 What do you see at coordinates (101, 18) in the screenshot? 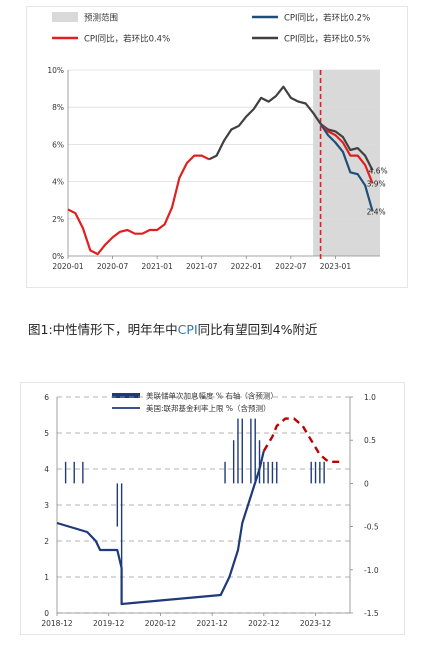
I see `legend-label-0: 预测范围` at bounding box center [101, 18].